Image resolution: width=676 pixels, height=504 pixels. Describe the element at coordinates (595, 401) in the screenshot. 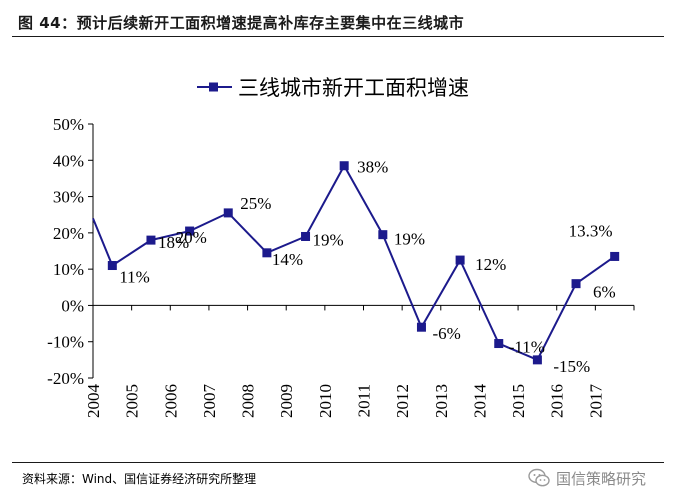

I see `x-tick-label: 2017` at that location.